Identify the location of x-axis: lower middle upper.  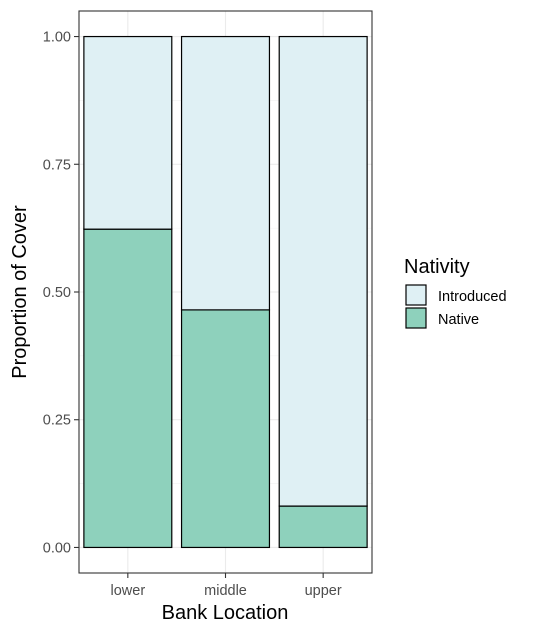
(226, 586).